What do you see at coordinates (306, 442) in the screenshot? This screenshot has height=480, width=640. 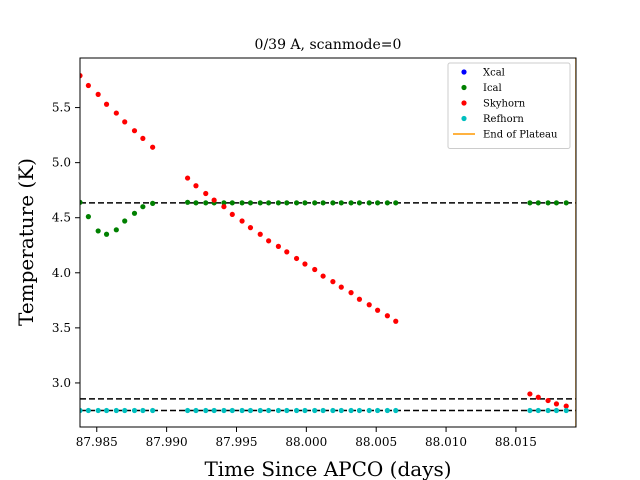 I see `x-tick-label-3: 88.000` at bounding box center [306, 442].